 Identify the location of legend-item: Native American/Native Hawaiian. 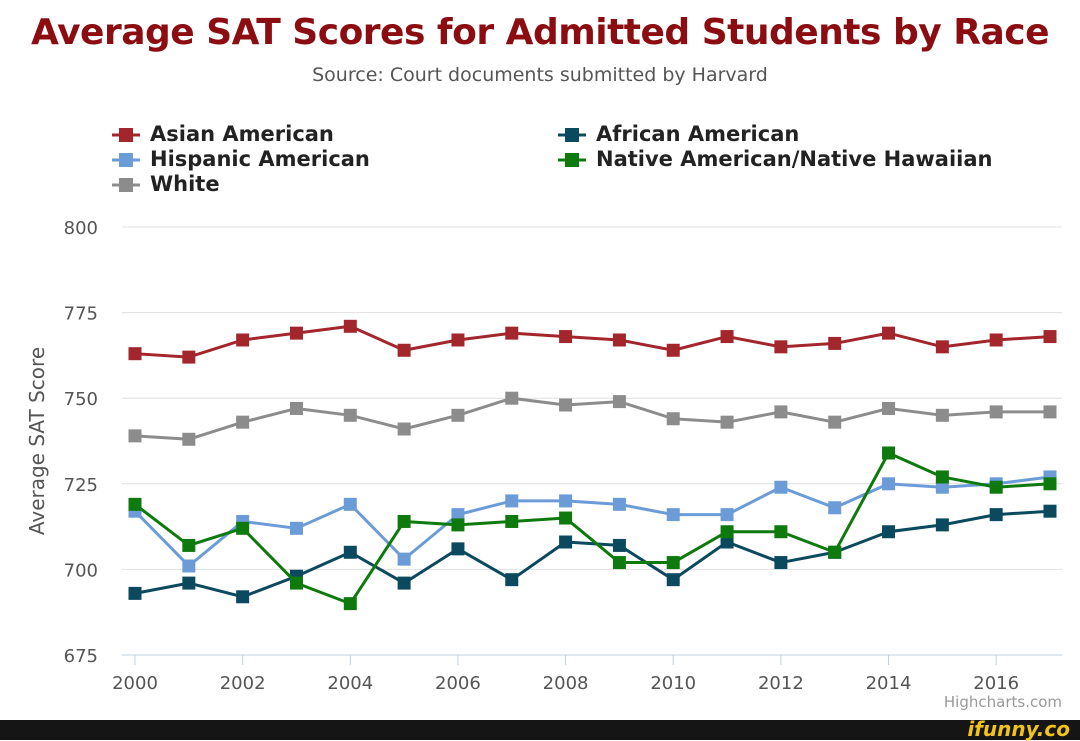
(775, 159).